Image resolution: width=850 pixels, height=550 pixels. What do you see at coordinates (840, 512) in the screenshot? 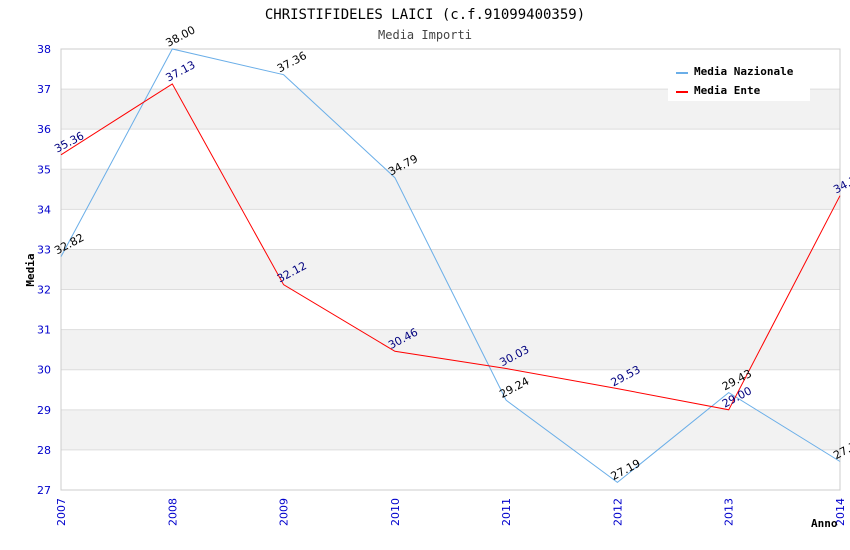
I see `x-tick-label: 2014` at bounding box center [840, 512].